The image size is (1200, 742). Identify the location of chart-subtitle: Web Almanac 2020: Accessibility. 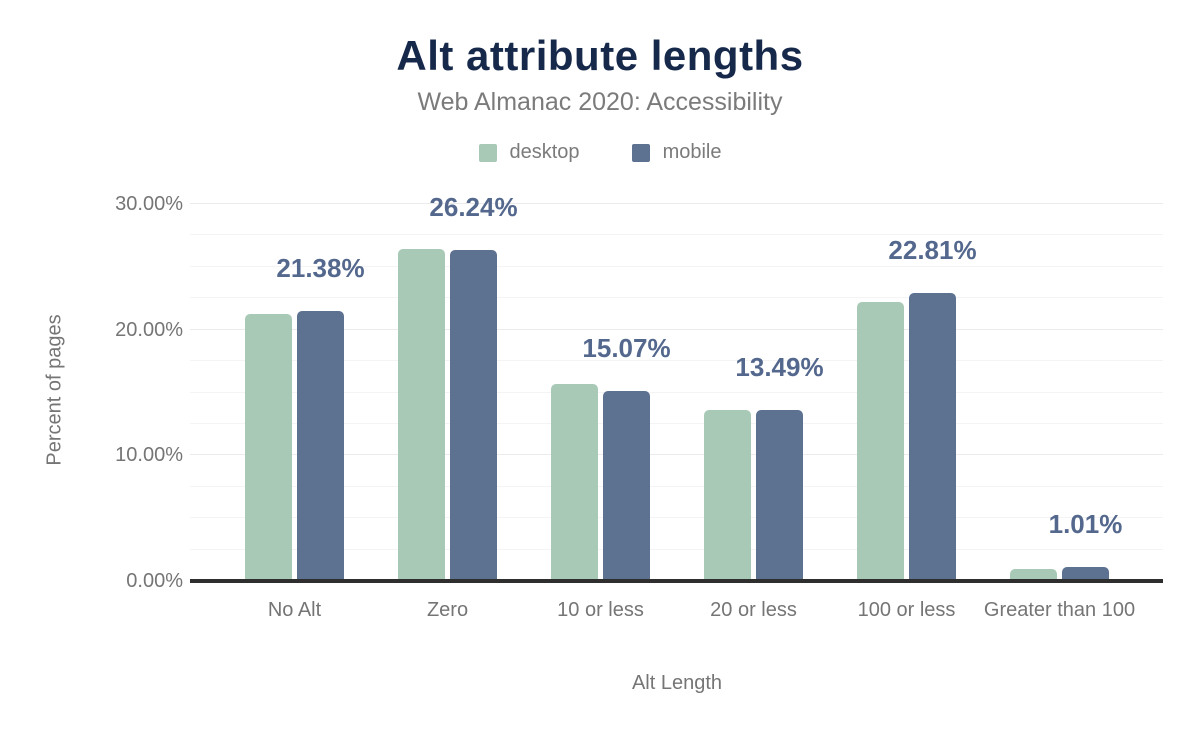
(600, 102).